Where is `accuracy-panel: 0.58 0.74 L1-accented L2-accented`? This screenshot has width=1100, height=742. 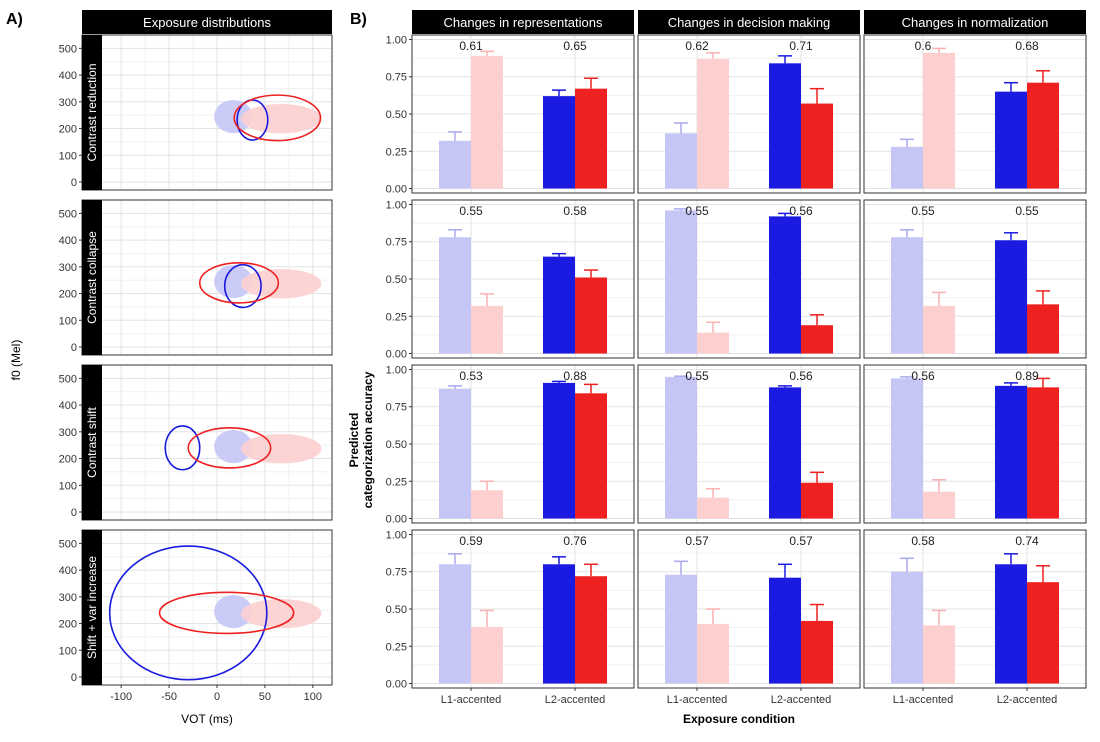 accuracy-panel: 0.58 0.74 L1-accented L2-accented is located at coordinates (975, 617).